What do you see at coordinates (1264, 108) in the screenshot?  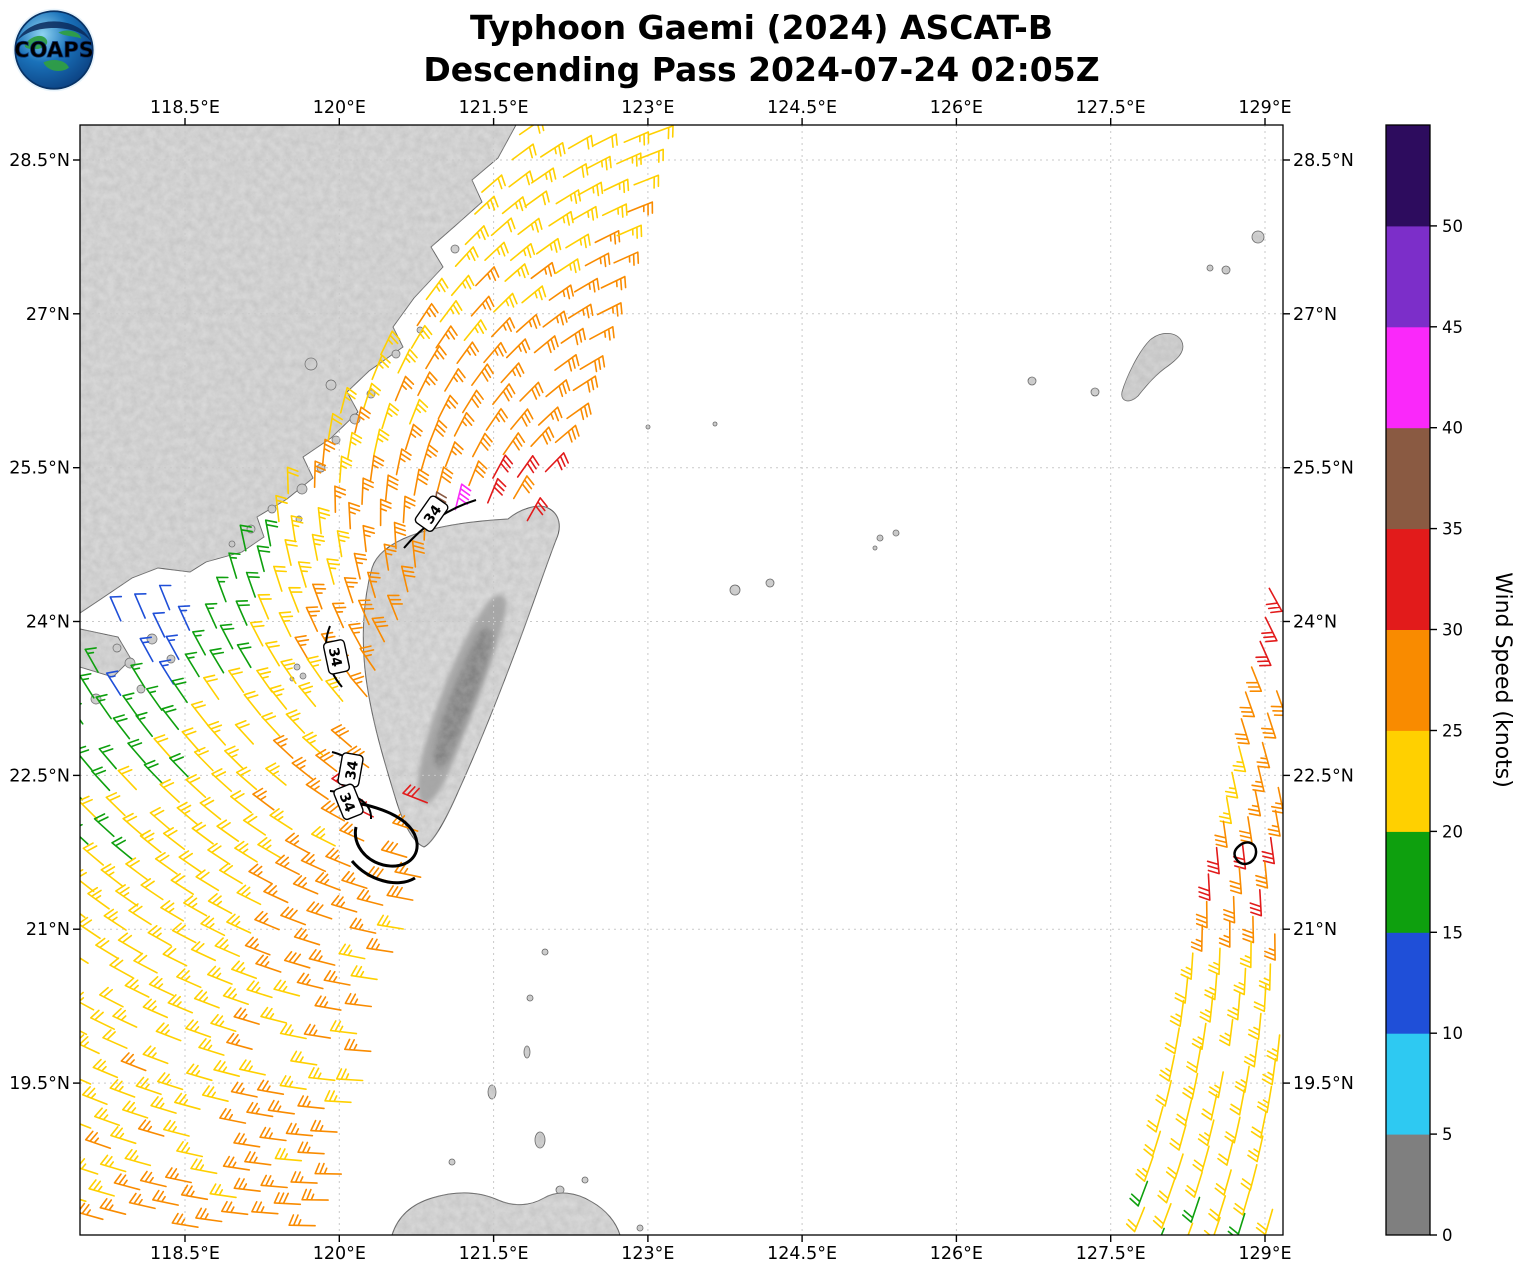 I see `x-tick-label-top: 129°E` at bounding box center [1264, 108].